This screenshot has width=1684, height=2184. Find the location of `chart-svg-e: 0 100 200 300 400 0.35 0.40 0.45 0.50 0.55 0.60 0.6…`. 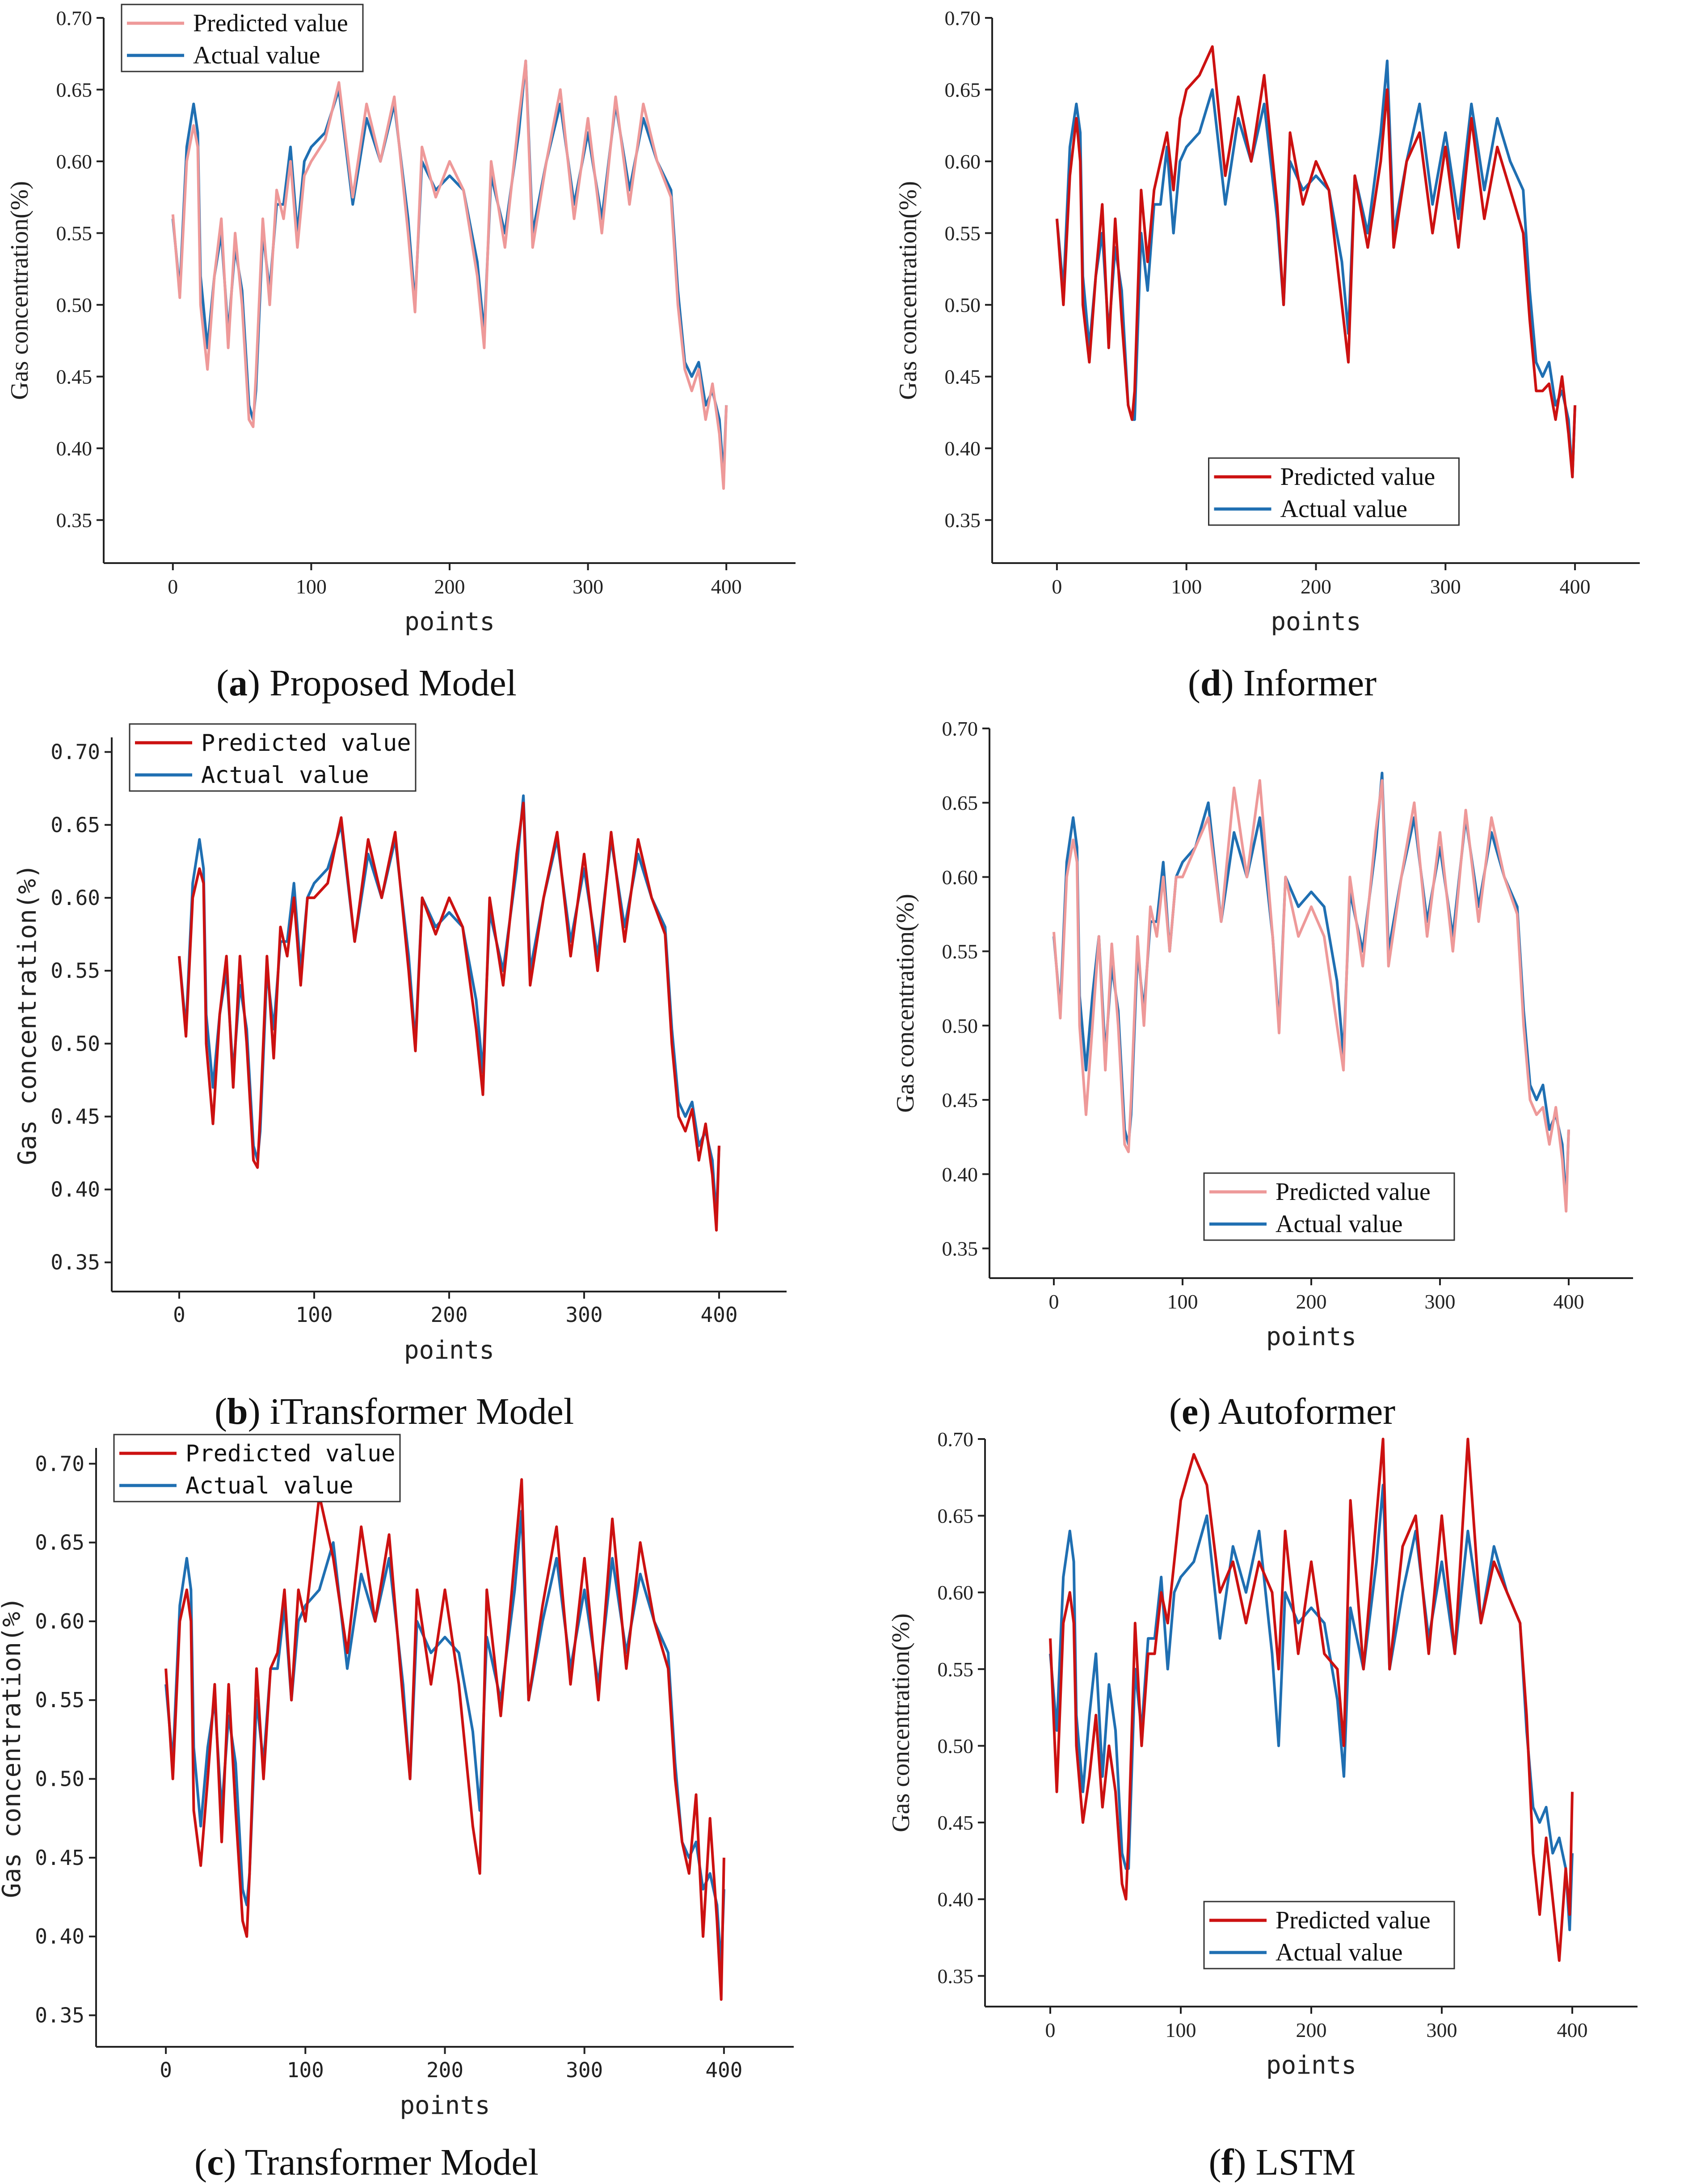

chart-svg-e: 0 100 200 300 400 0.35 0.40 0.45 0.50 0.55 0.60 0.6… is located at coordinates (1262, 1034).